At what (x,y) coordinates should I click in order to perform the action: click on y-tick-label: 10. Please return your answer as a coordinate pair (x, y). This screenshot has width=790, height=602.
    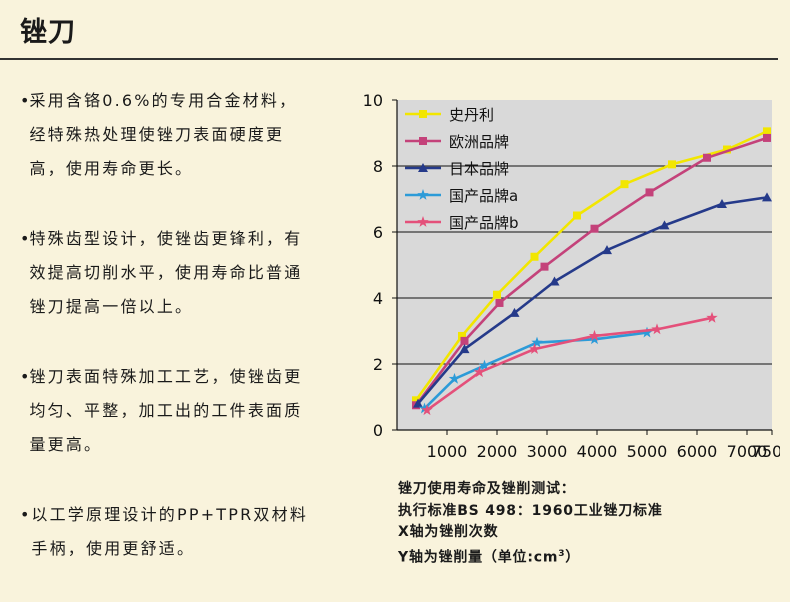
    Looking at the image, I should click on (373, 100).